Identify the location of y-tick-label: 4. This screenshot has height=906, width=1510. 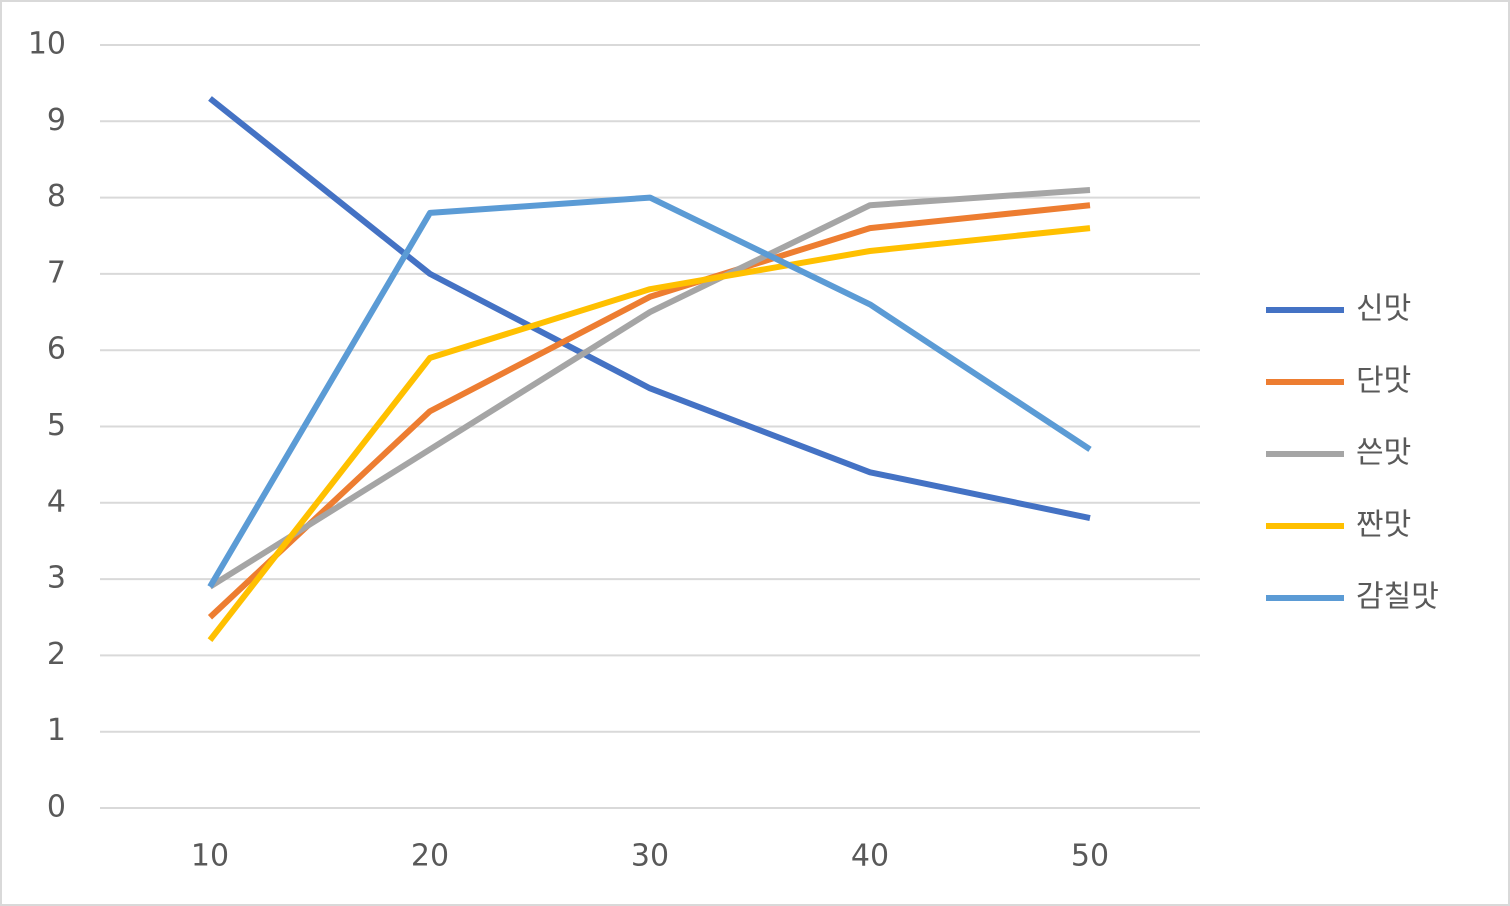
(56, 501).